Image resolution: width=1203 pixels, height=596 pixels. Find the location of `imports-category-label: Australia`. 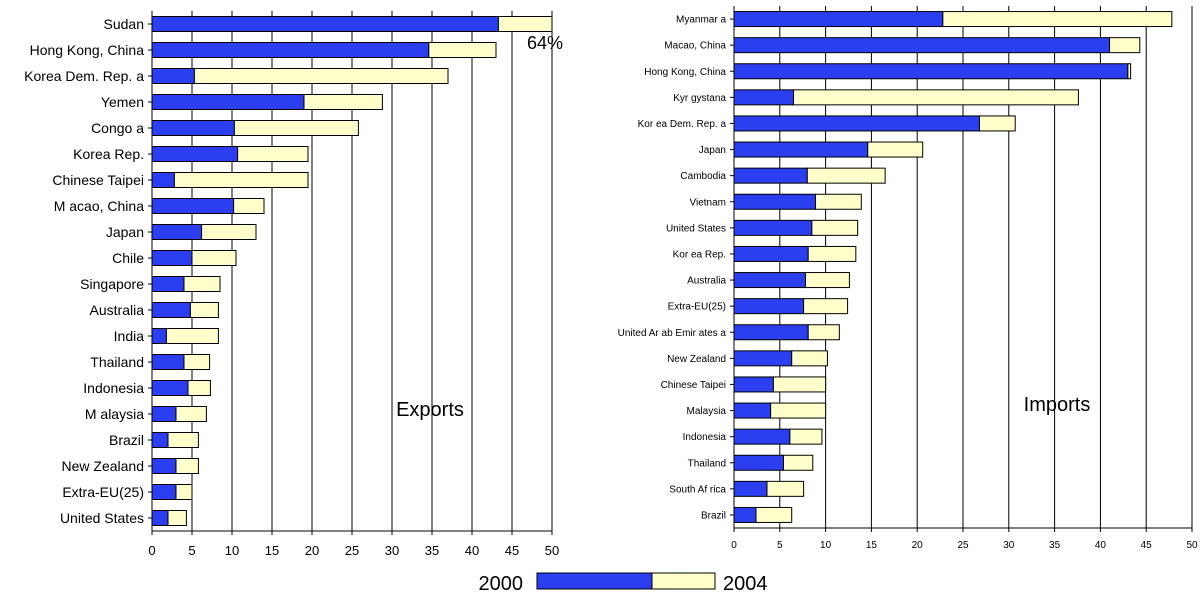

imports-category-label: Australia is located at coordinates (706, 281).